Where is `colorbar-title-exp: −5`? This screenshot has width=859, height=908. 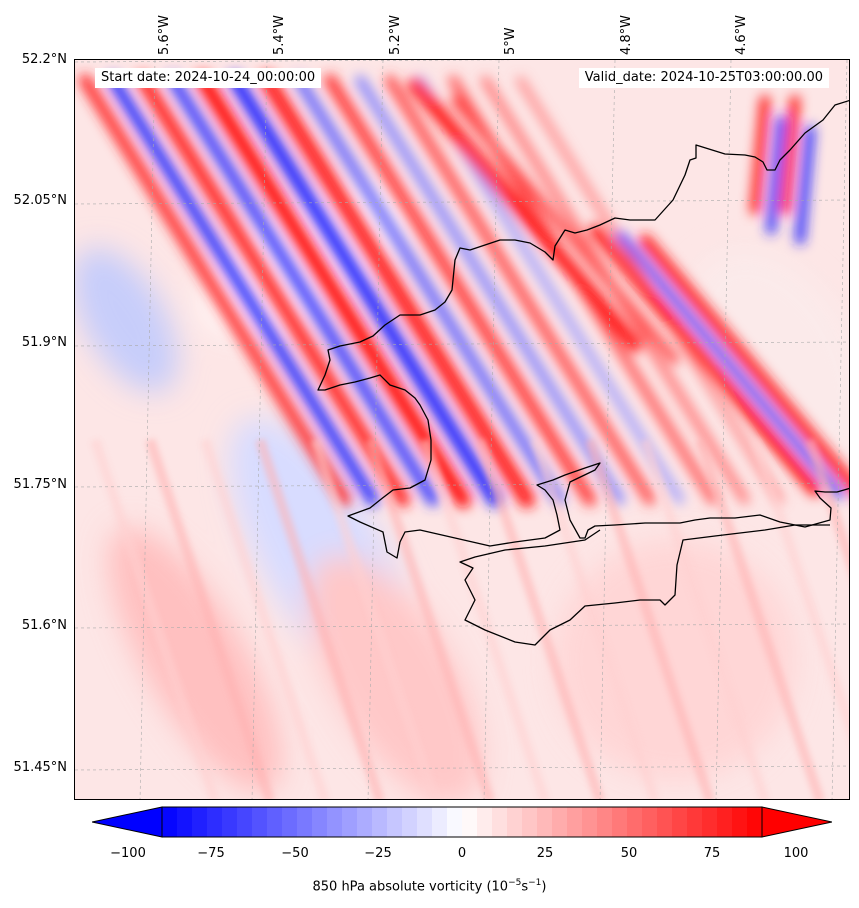
colorbar-title-exp: −5 is located at coordinates (515, 883).